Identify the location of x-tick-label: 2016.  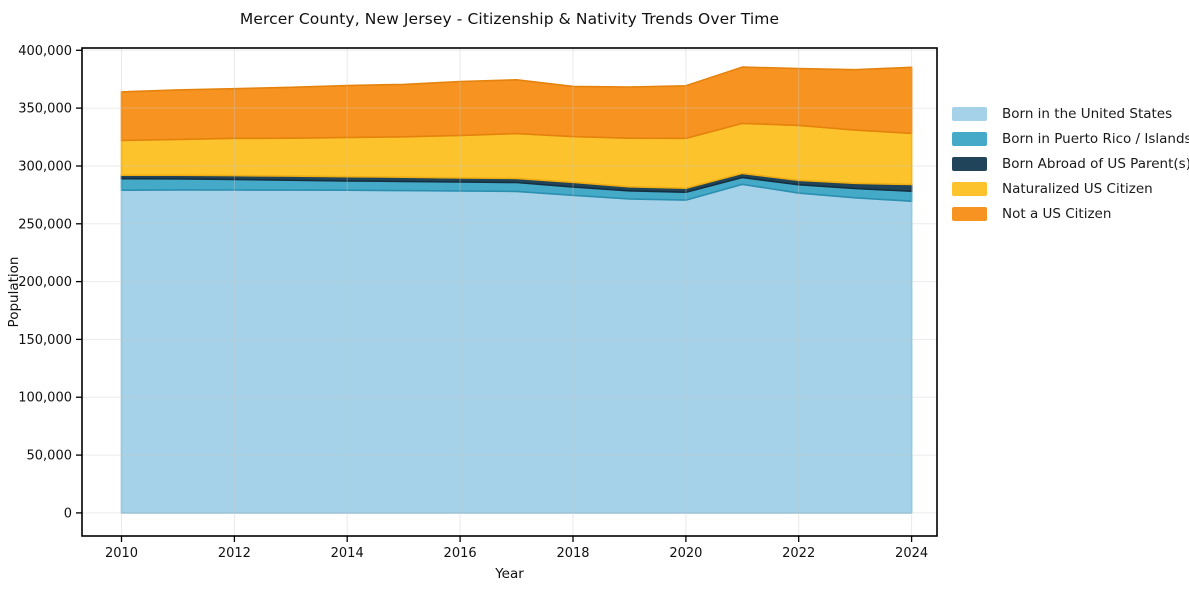
(460, 553).